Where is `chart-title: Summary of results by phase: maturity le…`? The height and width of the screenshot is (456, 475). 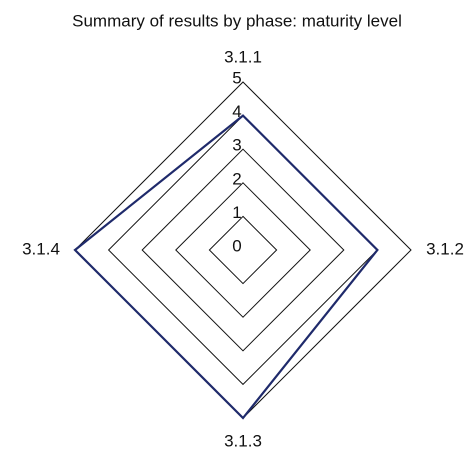 chart-title: Summary of results by phase: maturity le… is located at coordinates (237, 20).